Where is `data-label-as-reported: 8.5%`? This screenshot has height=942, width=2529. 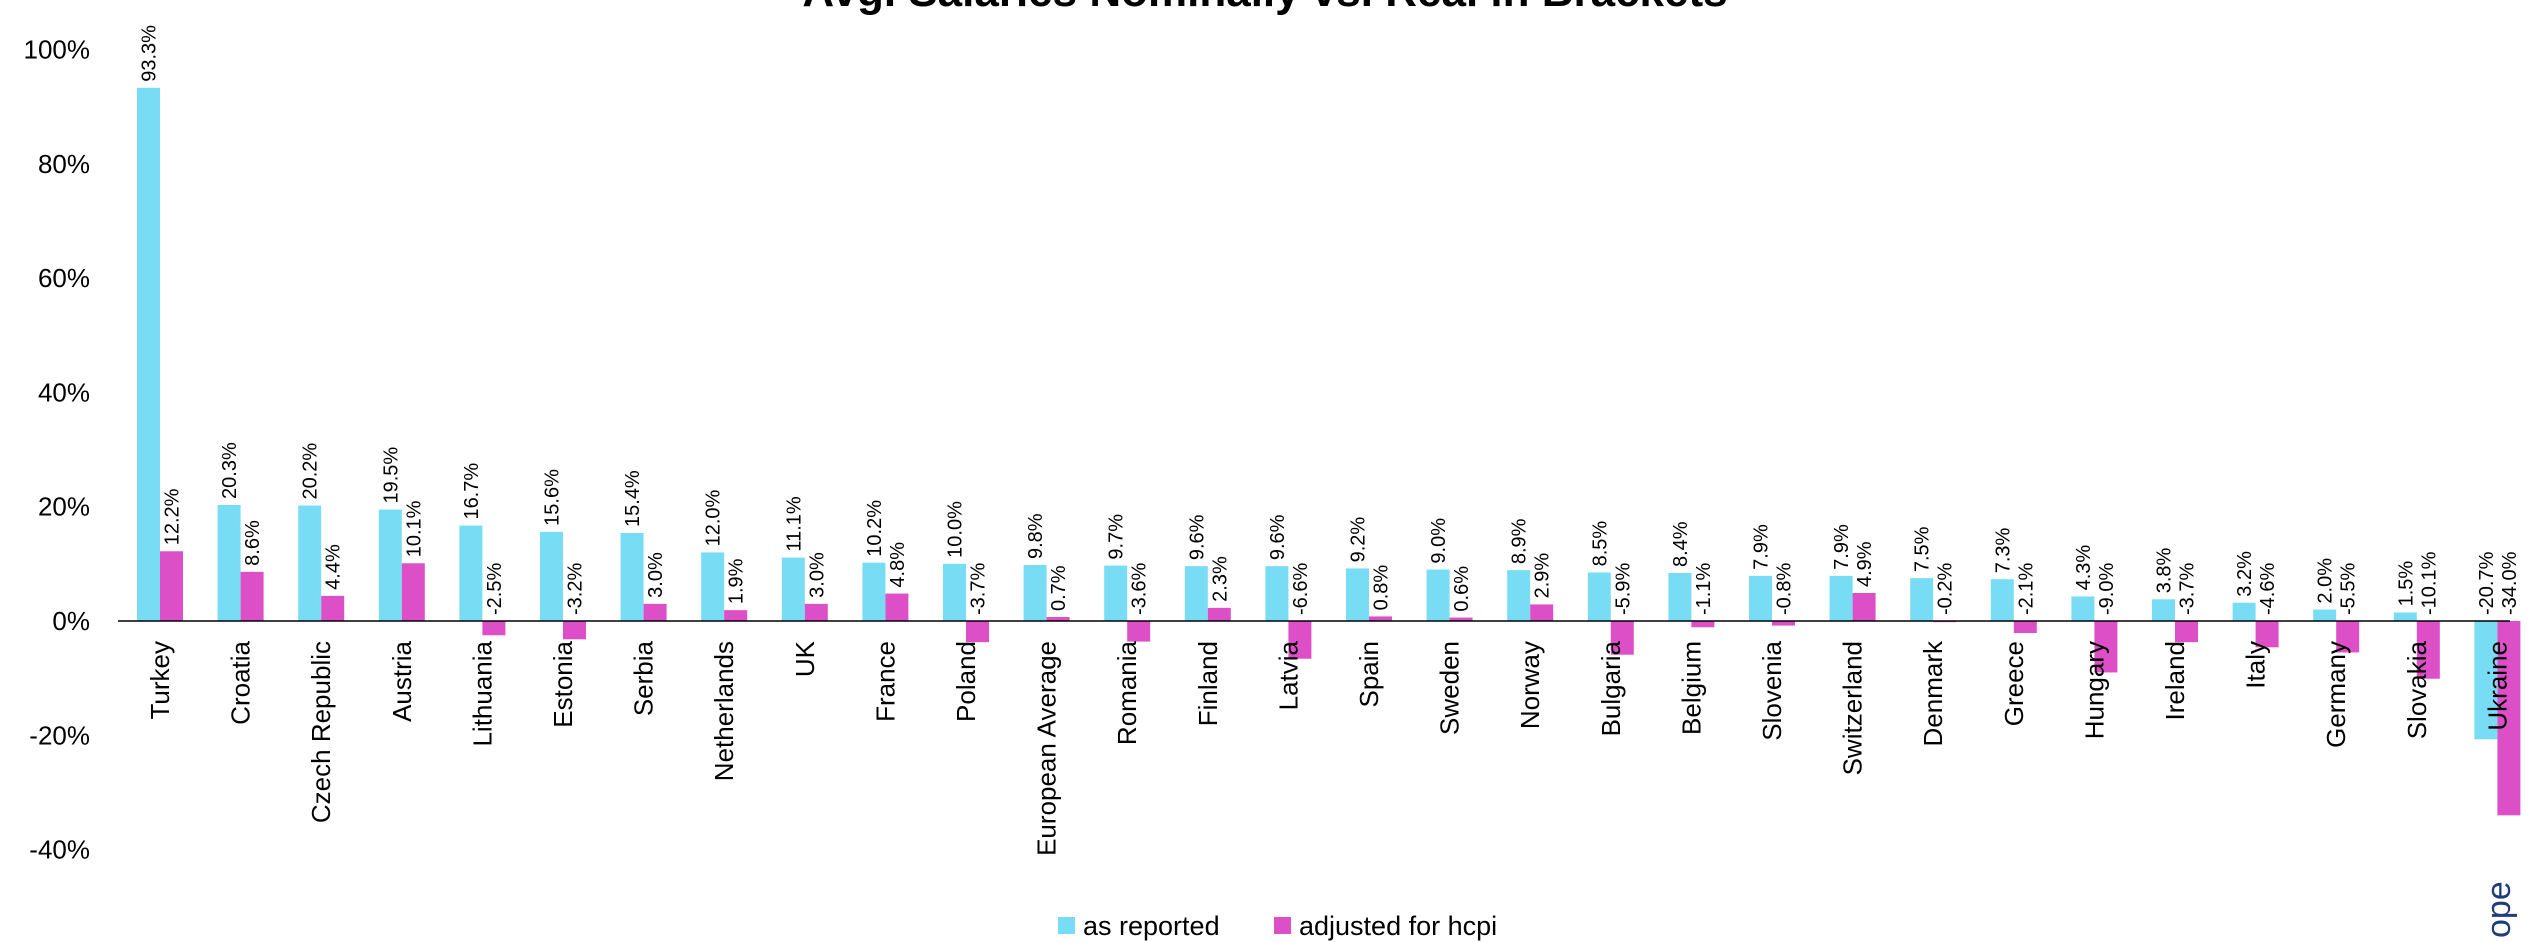 data-label-as-reported: 8.5% is located at coordinates (1600, 544).